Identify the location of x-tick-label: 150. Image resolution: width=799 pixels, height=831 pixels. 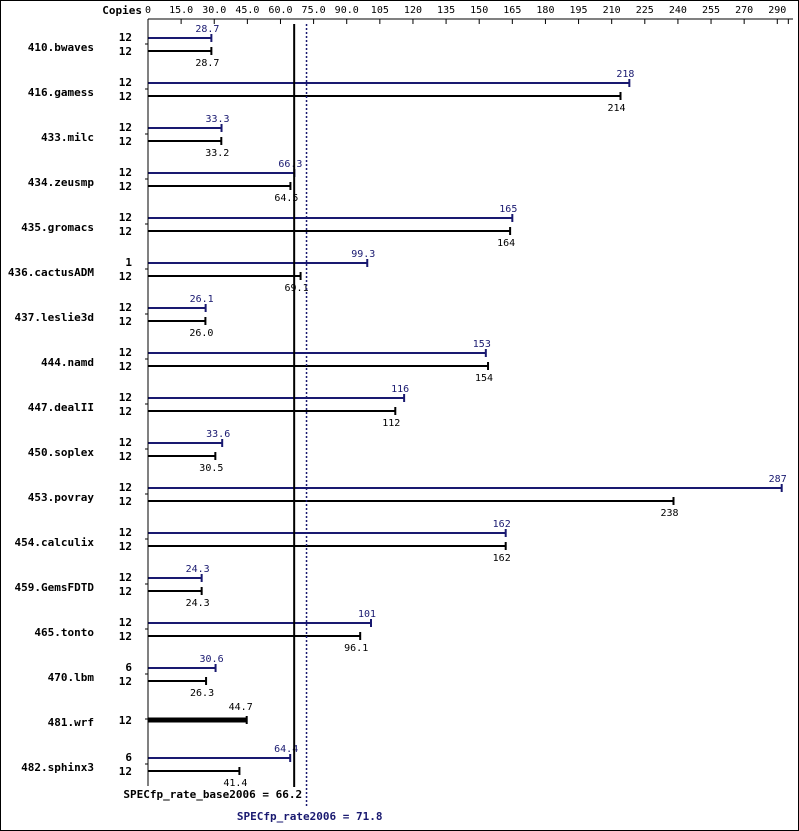
(479, 10).